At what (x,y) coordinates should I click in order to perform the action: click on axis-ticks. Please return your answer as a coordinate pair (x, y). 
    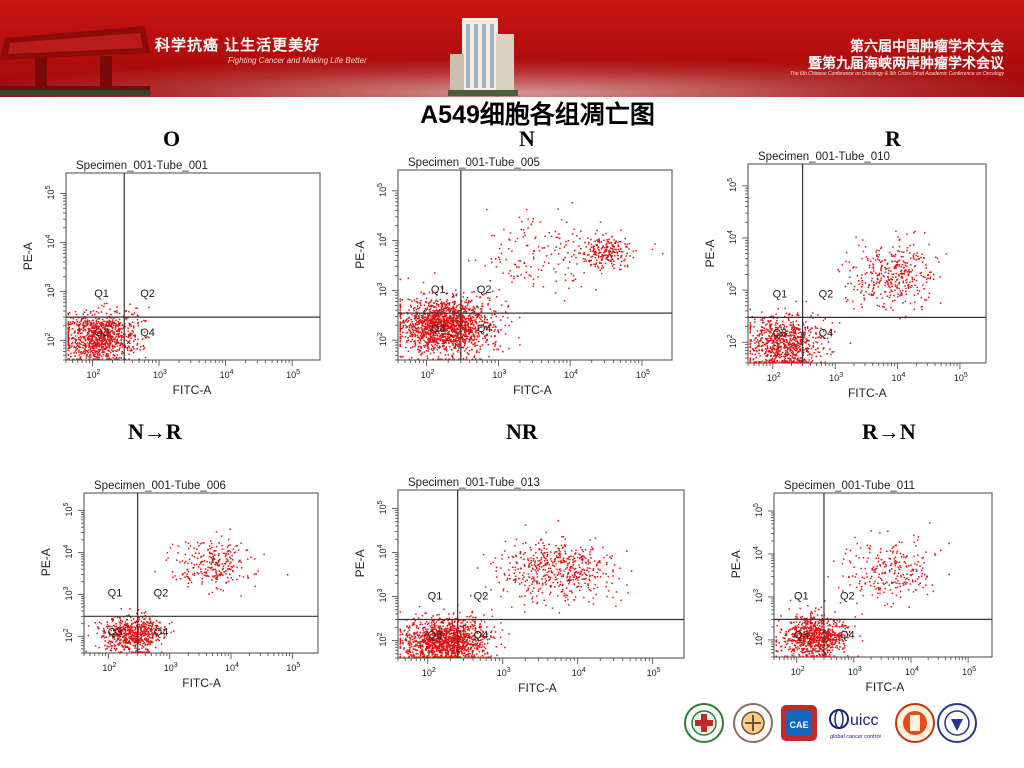
    Looking at the image, I should click on (176, 279).